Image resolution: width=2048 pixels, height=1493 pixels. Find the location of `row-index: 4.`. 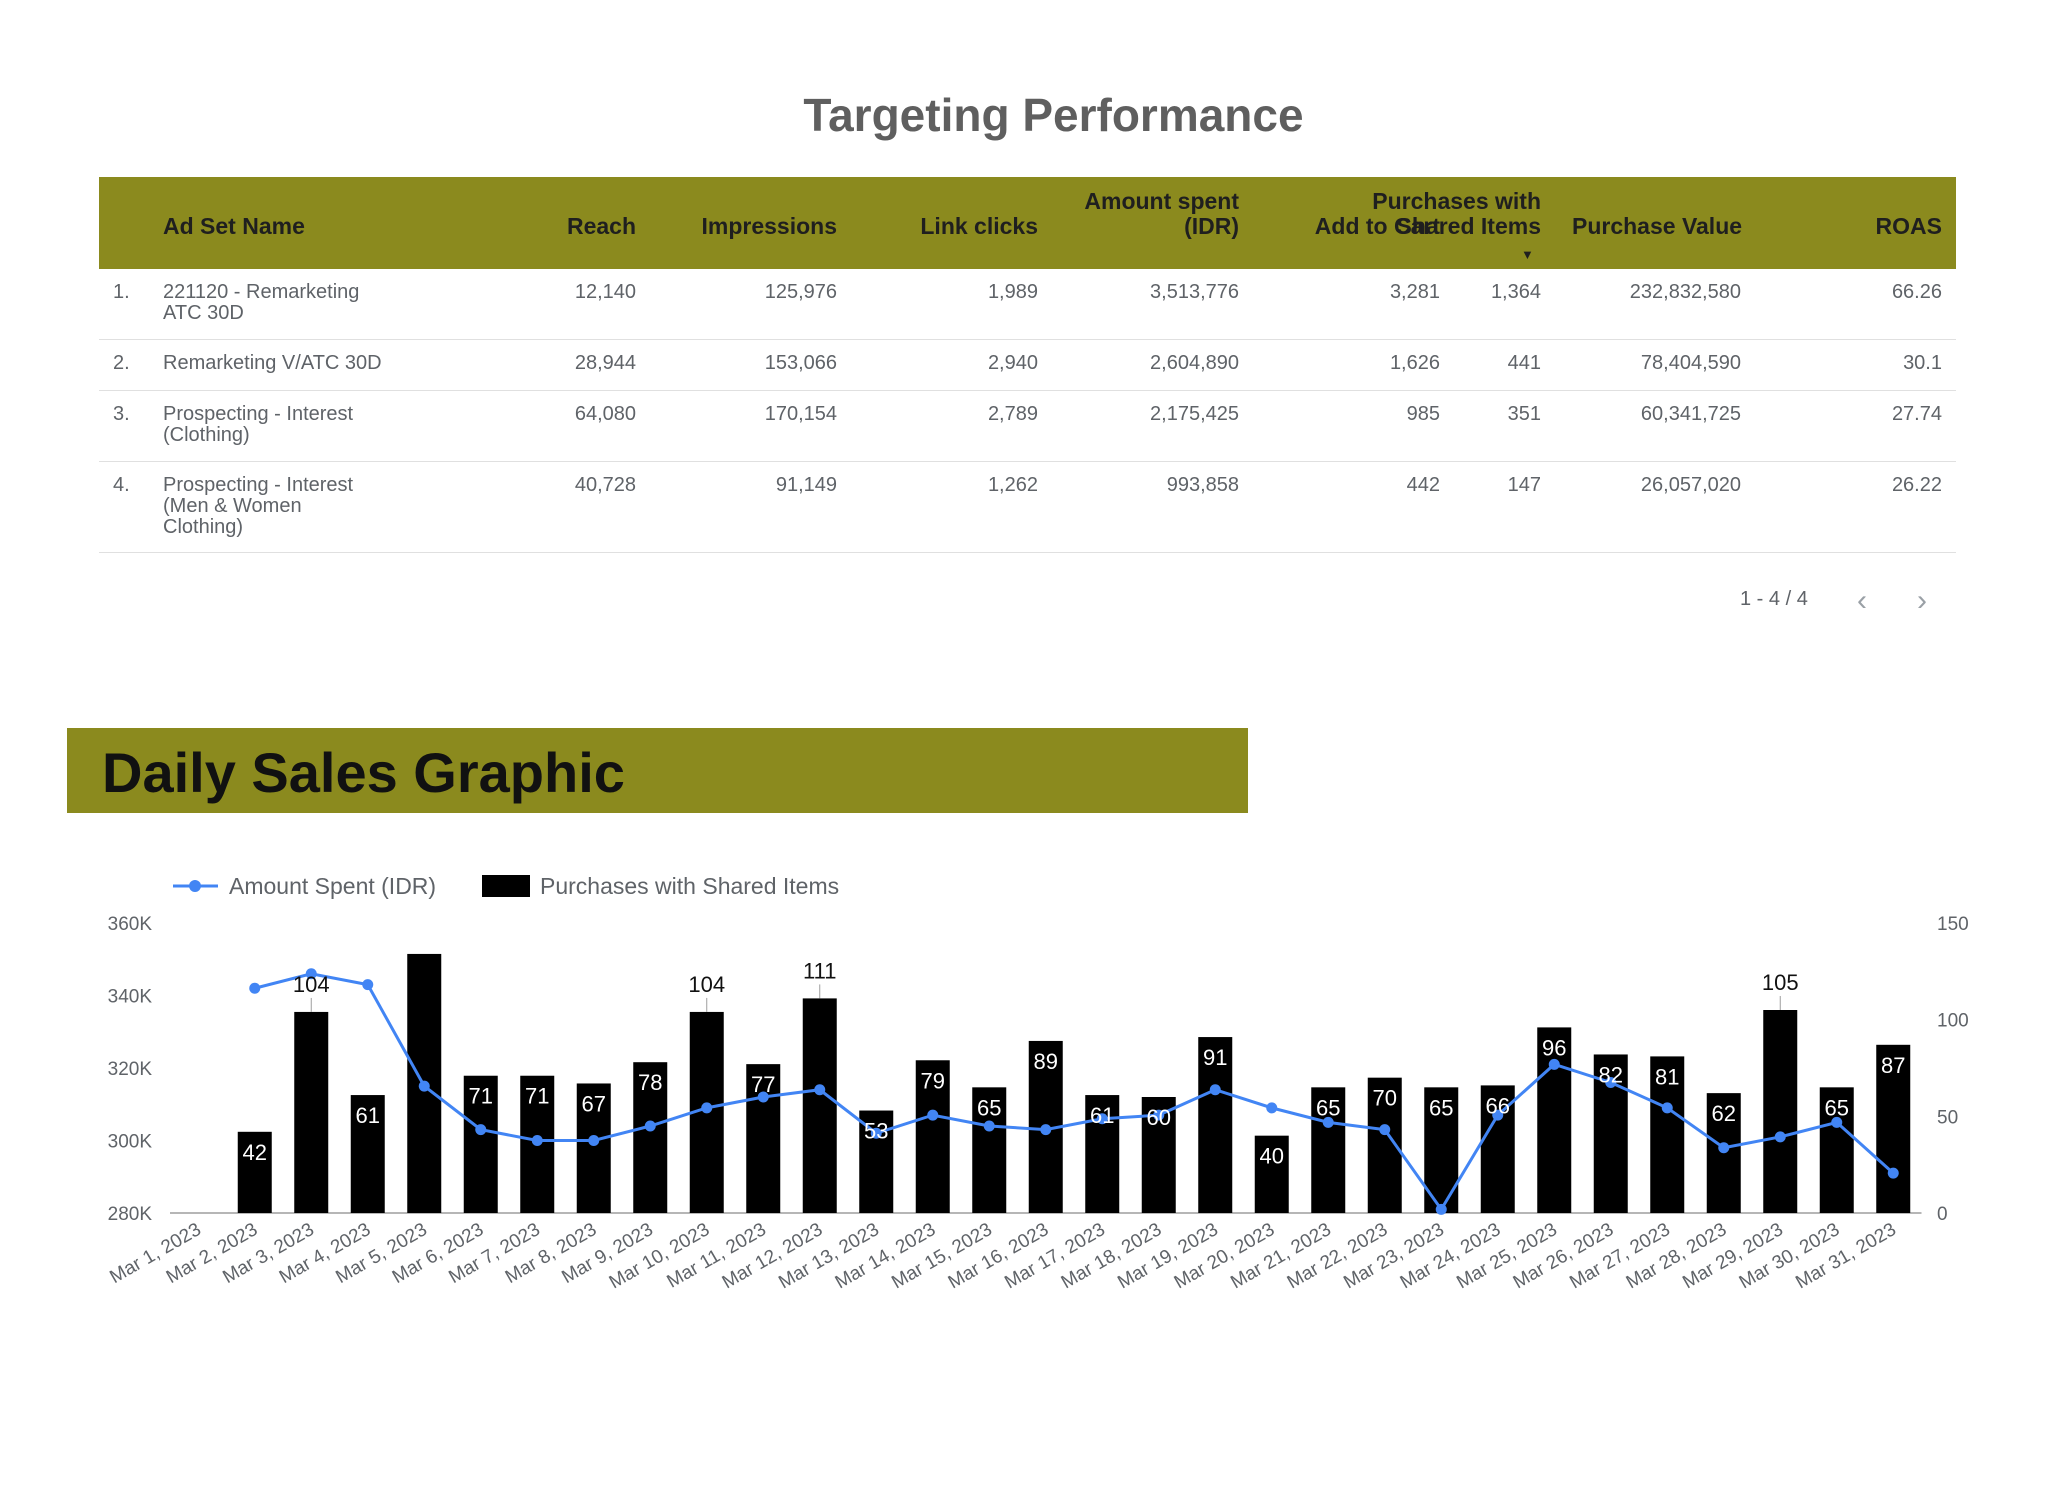

row-index: 4. is located at coordinates (121, 485).